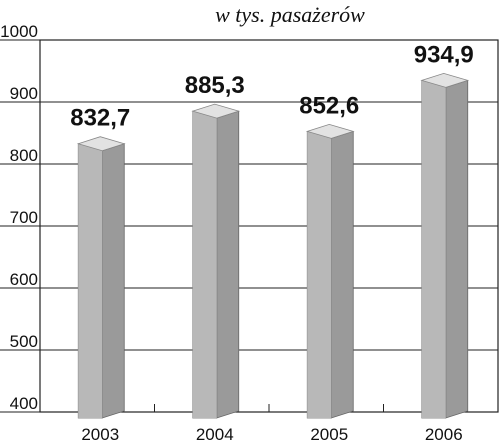 This screenshot has height=446, width=500. What do you see at coordinates (329, 434) in the screenshot?
I see `x-tick-label: 2005` at bounding box center [329, 434].